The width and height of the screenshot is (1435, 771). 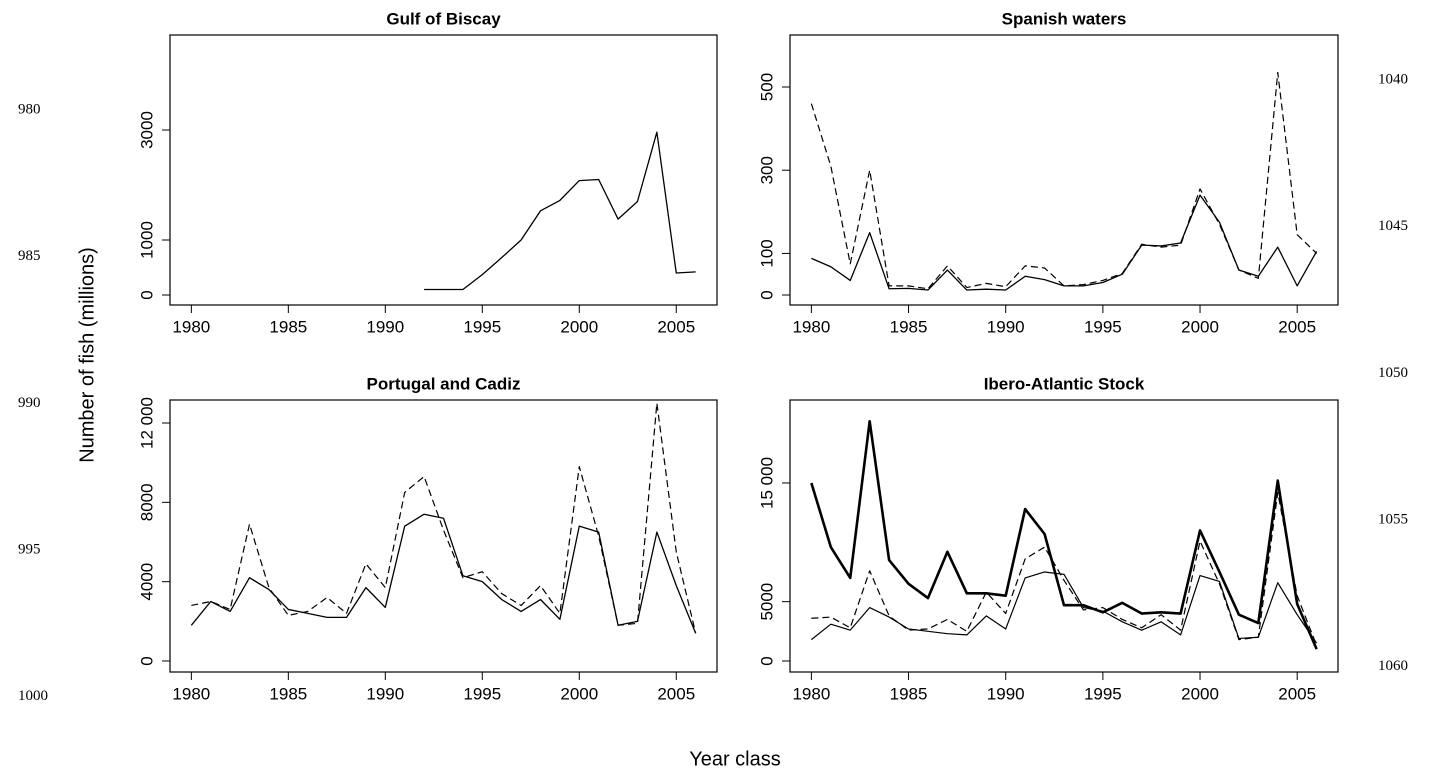 I want to click on line-number: 980, so click(x=29, y=109).